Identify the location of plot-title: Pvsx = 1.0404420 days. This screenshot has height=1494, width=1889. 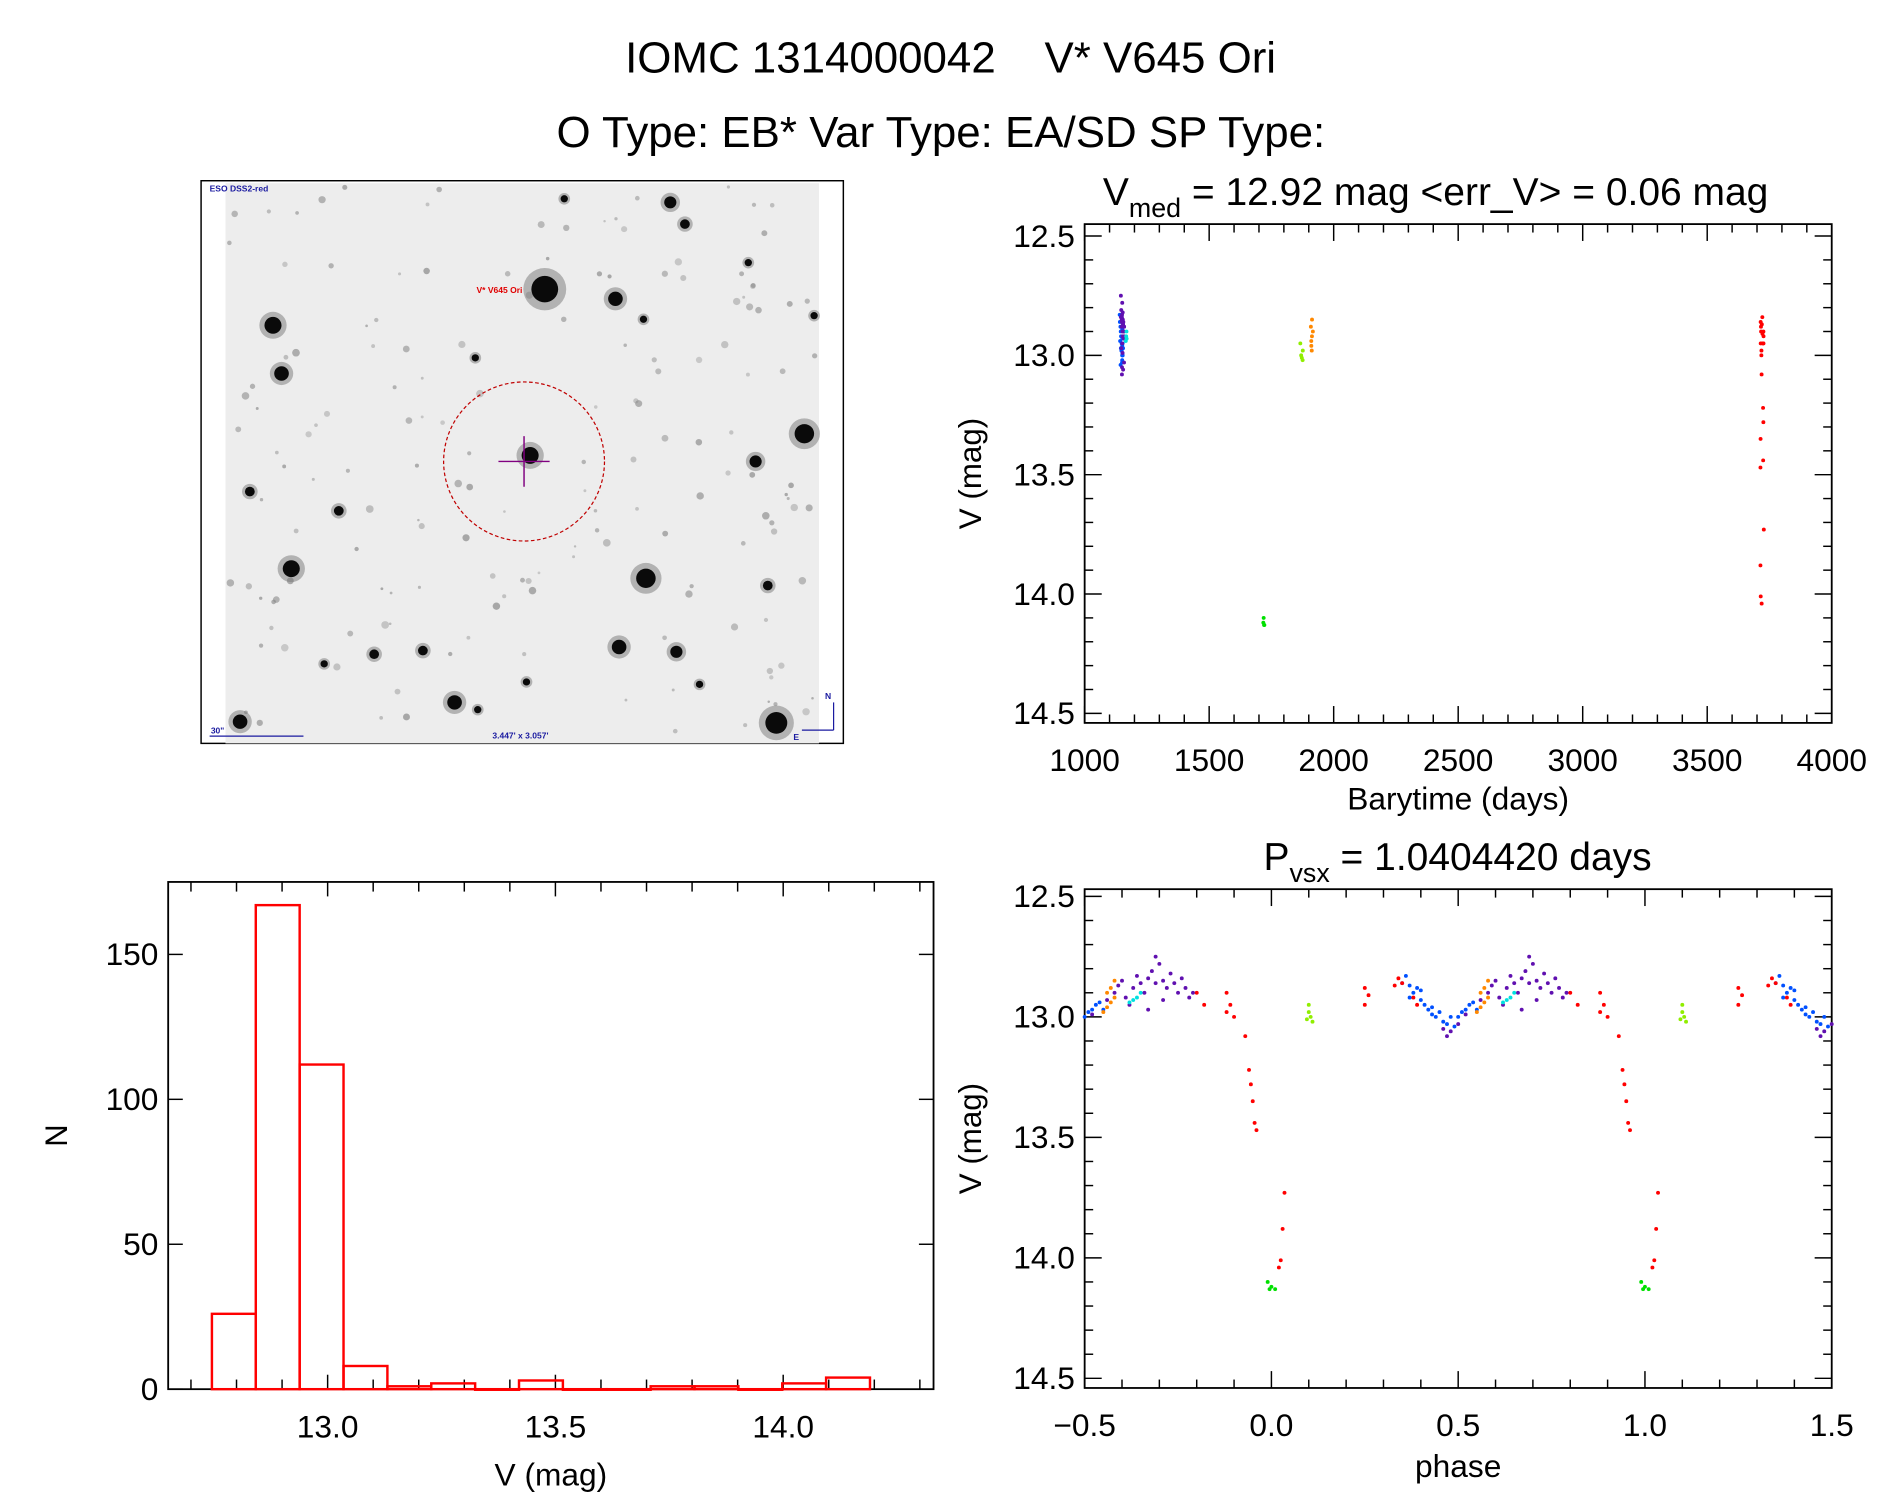
(1458, 862).